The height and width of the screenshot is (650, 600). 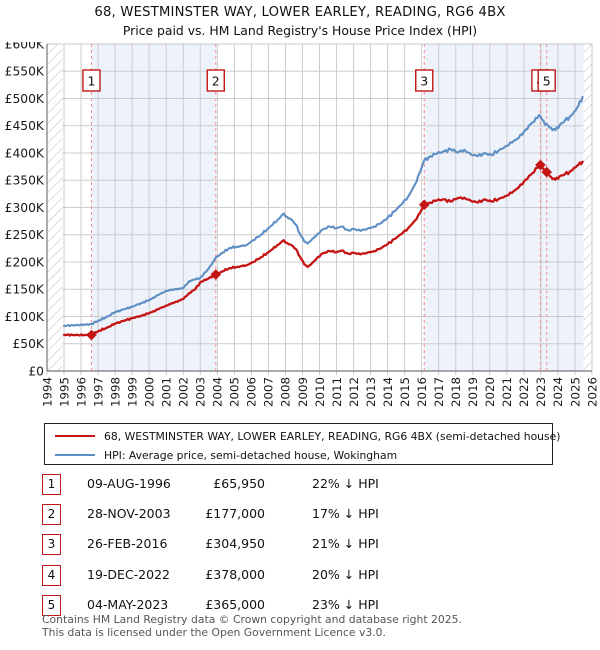 I want to click on table-row: 3 26-FEB-2016 £304,950 21% ↓ HPI, so click(x=300, y=544).